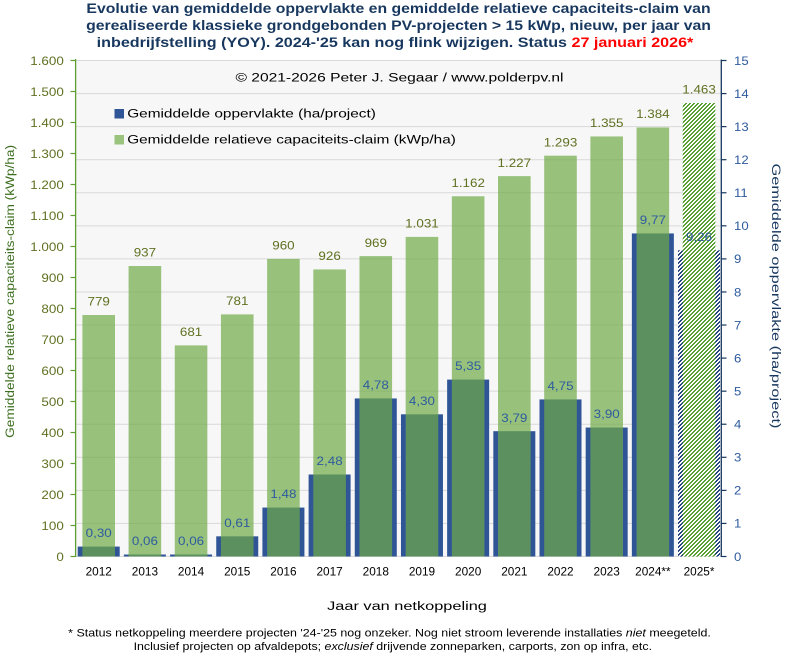 This screenshot has height=661, width=787. I want to click on svg-text: 4,78, so click(376, 385).